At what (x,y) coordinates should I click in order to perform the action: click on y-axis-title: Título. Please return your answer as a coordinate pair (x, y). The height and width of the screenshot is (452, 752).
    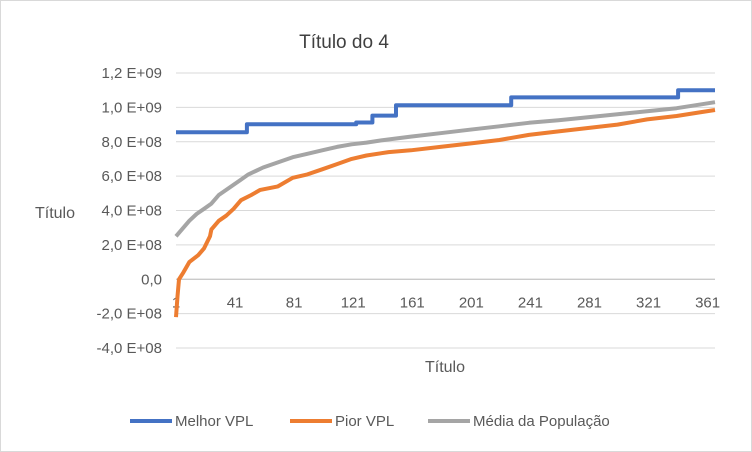
    Looking at the image, I should click on (55, 213).